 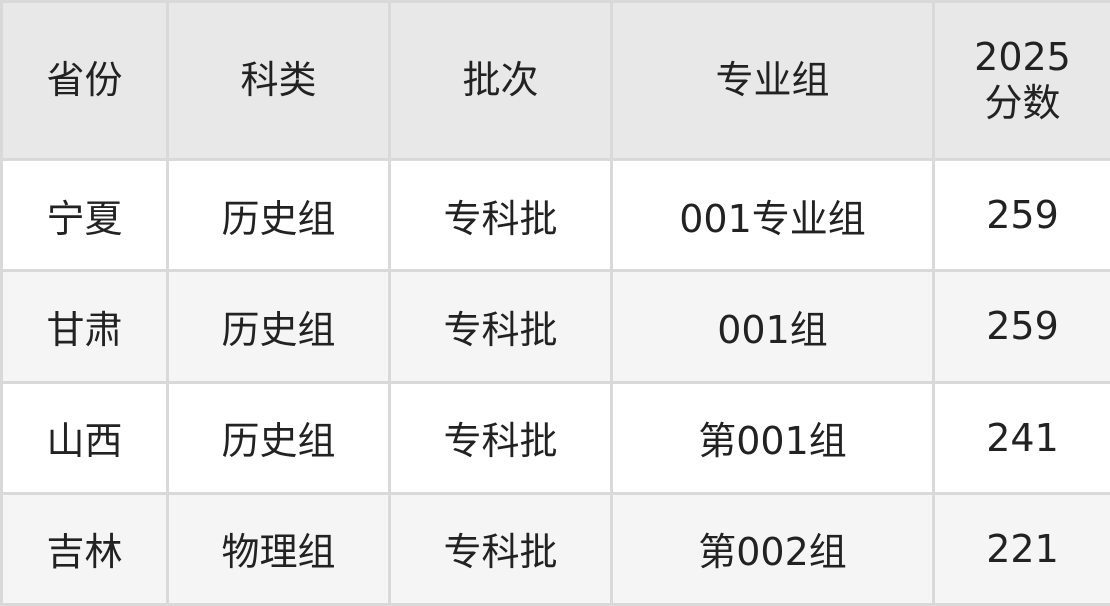 What do you see at coordinates (1021, 437) in the screenshot?
I see `cell-score: 241` at bounding box center [1021, 437].